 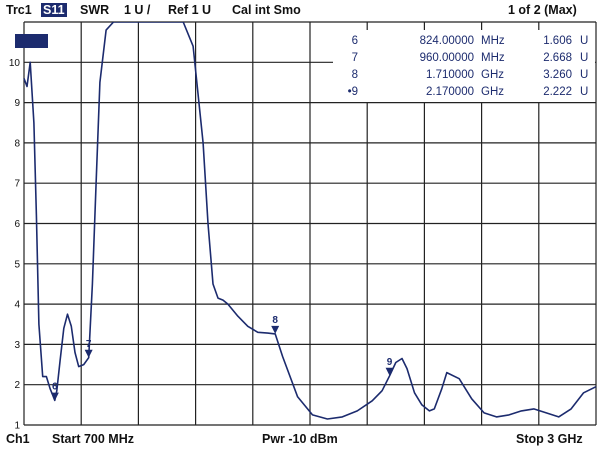 I want to click on marker-9-label: 9, so click(x=390, y=362).